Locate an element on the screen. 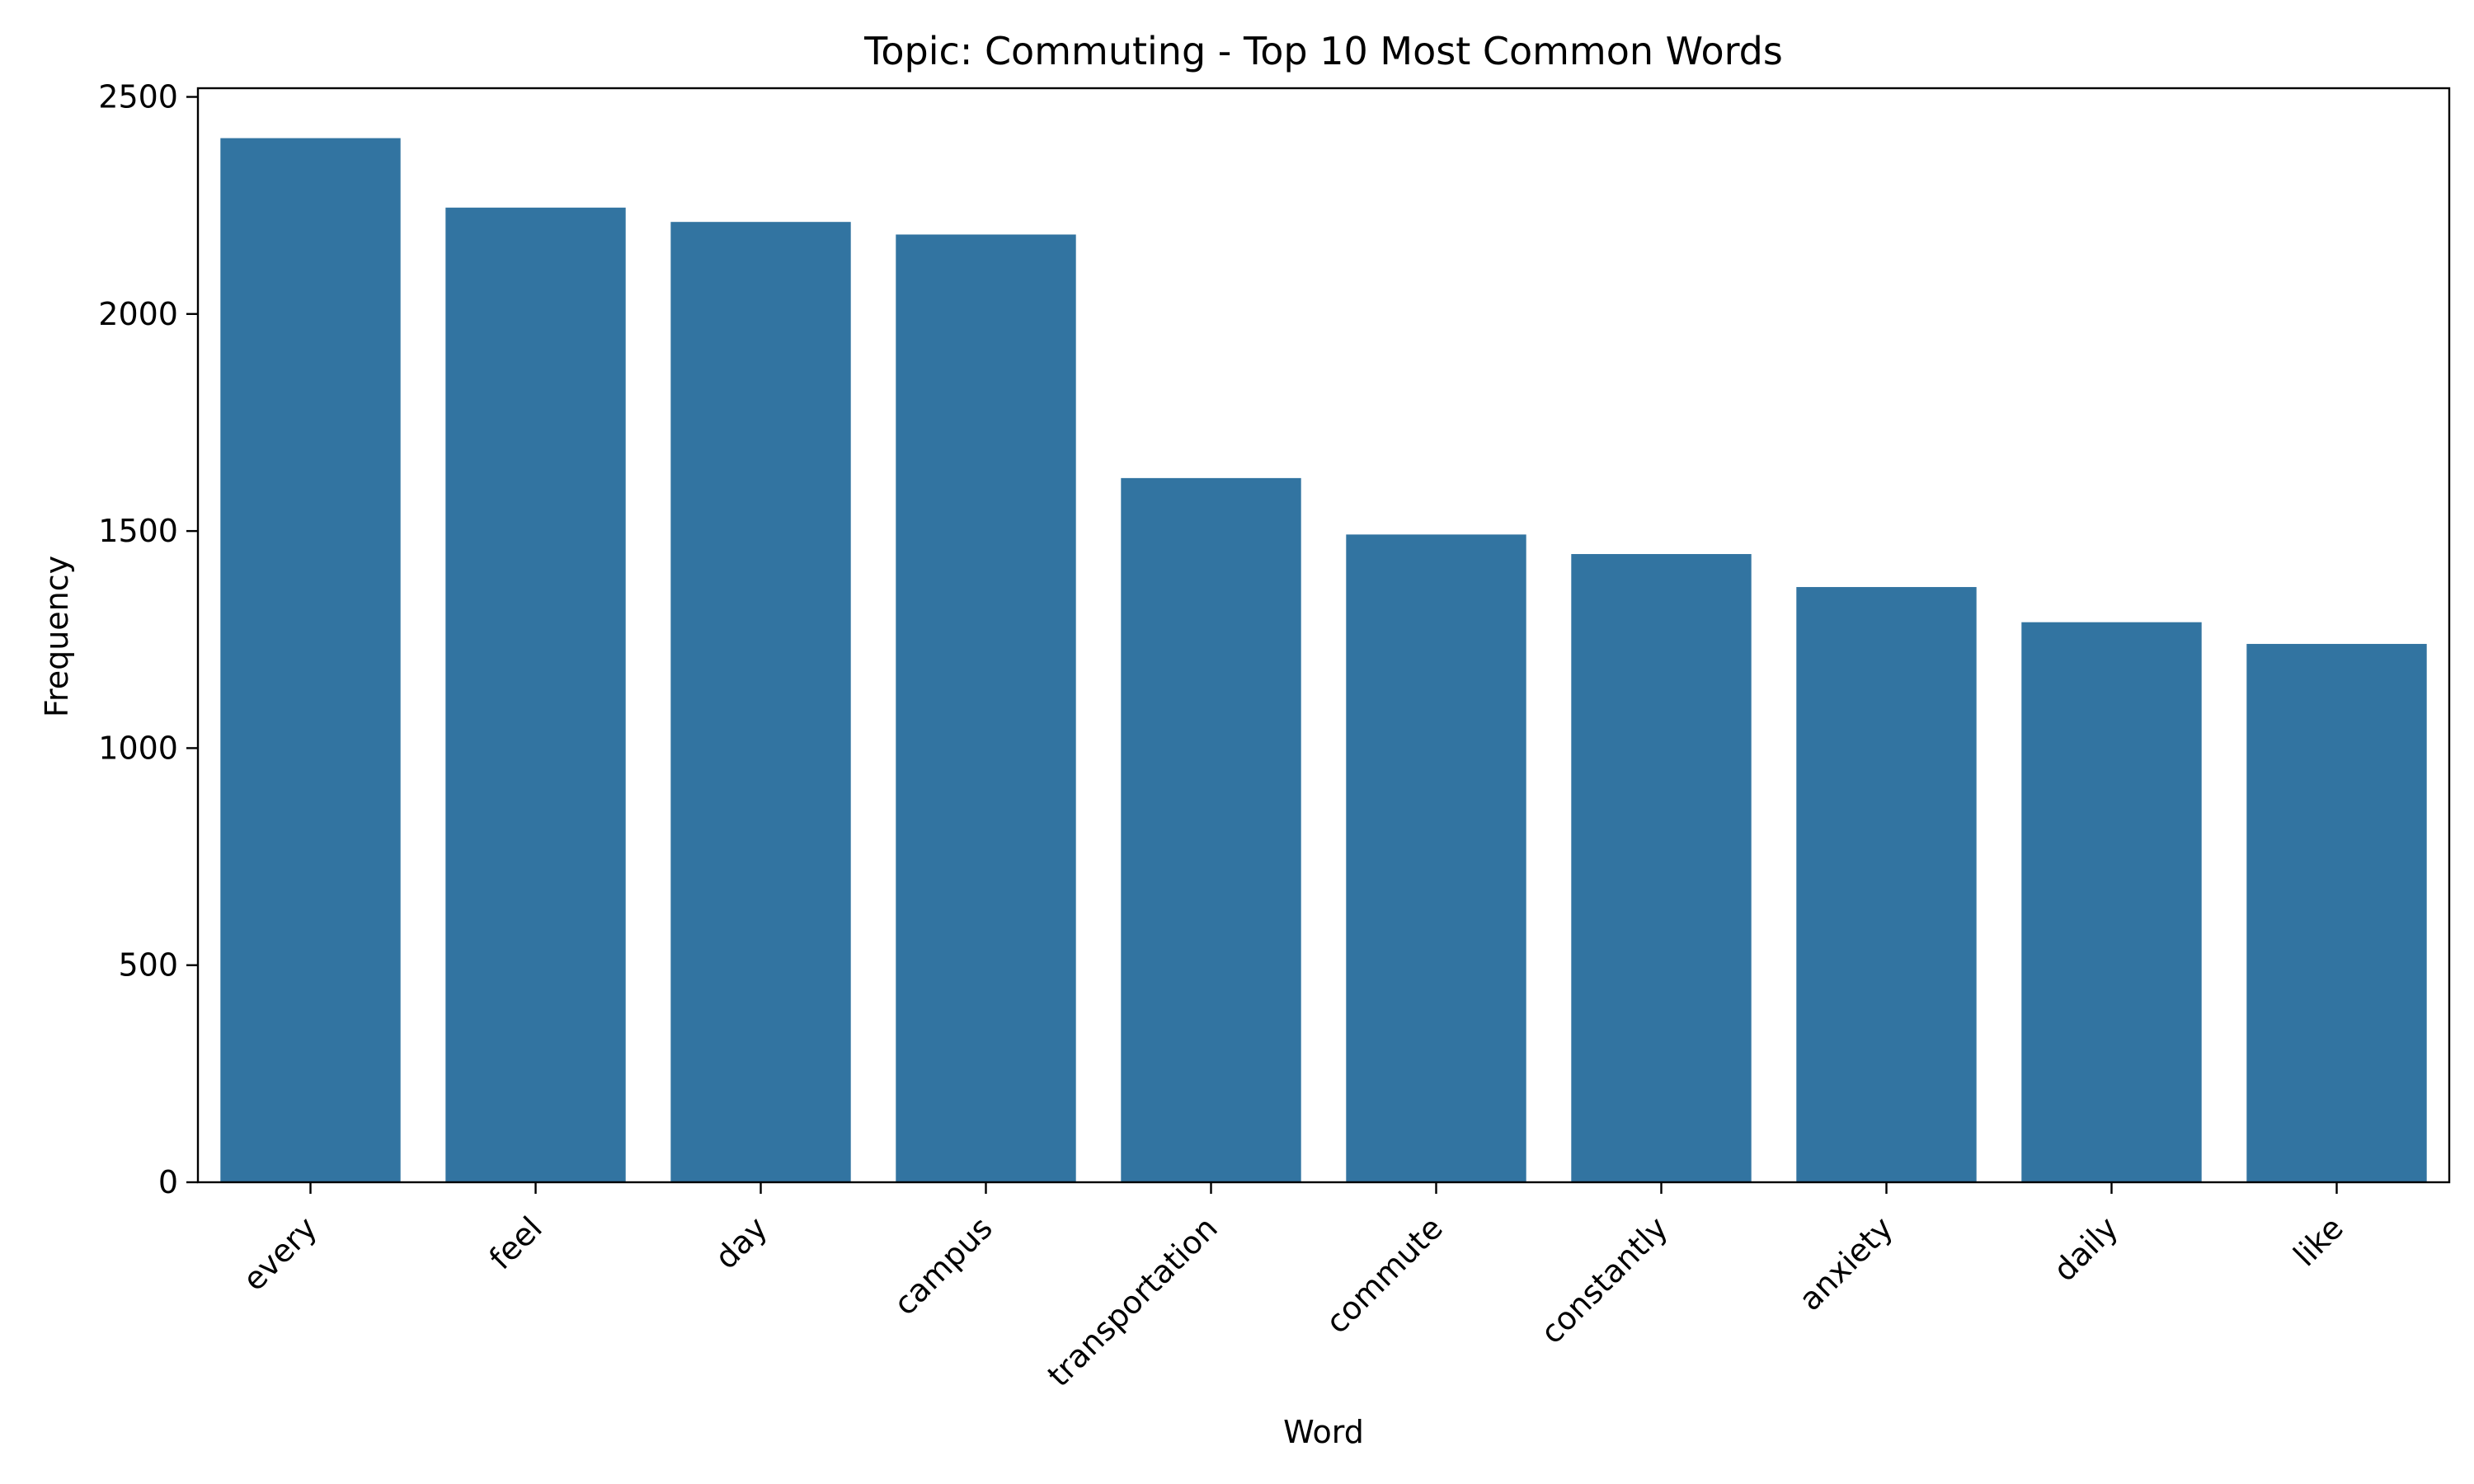  x-tick-label: constantly is located at coordinates (1604, 1279).